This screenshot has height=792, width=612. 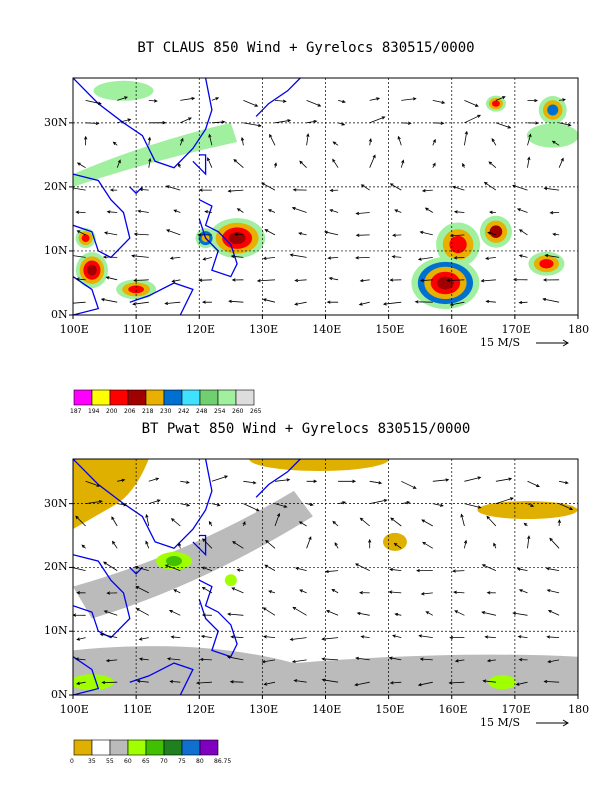 I want to click on x-tick-label: 130E, so click(x=264, y=329).